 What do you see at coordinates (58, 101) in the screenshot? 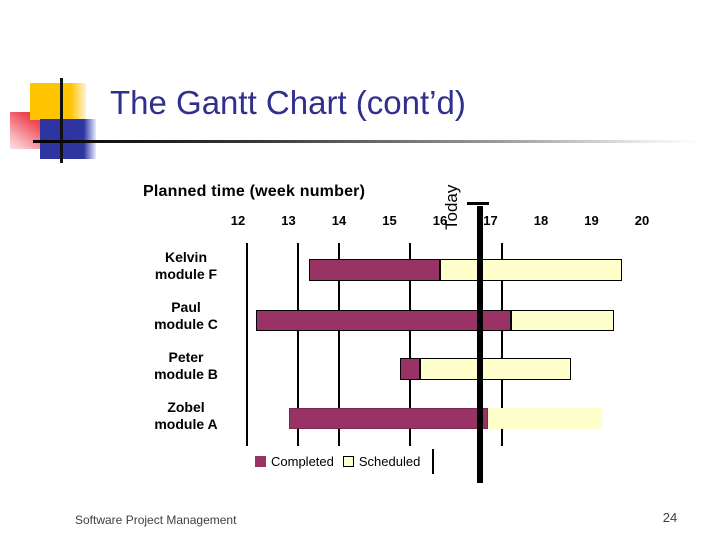
I see `decoration-yellow-square` at bounding box center [58, 101].